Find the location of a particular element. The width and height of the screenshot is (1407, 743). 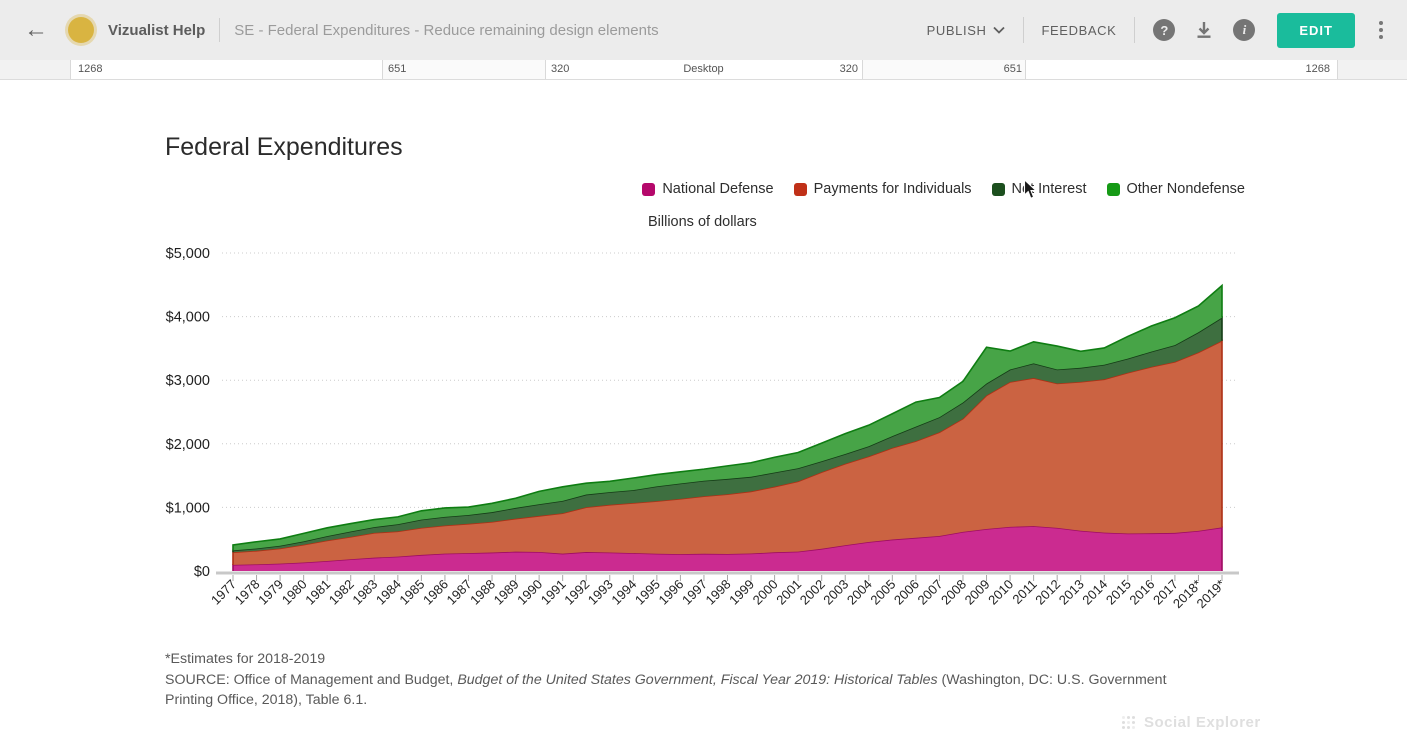

y-axis-tick-label: $0 is located at coordinates (202, 572).